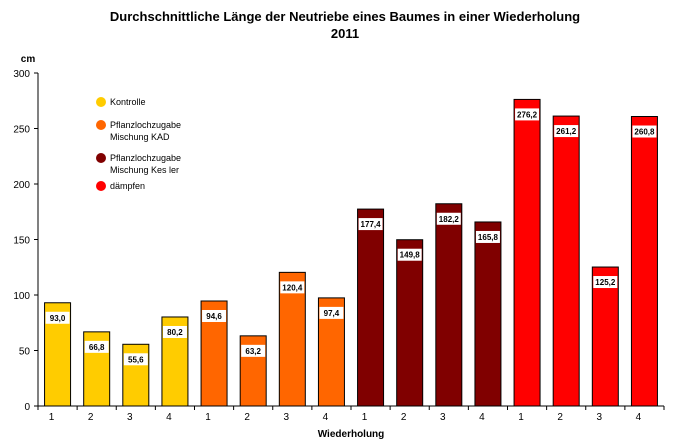 This screenshot has height=447, width=690. I want to click on data-label: 261,2, so click(566, 131).